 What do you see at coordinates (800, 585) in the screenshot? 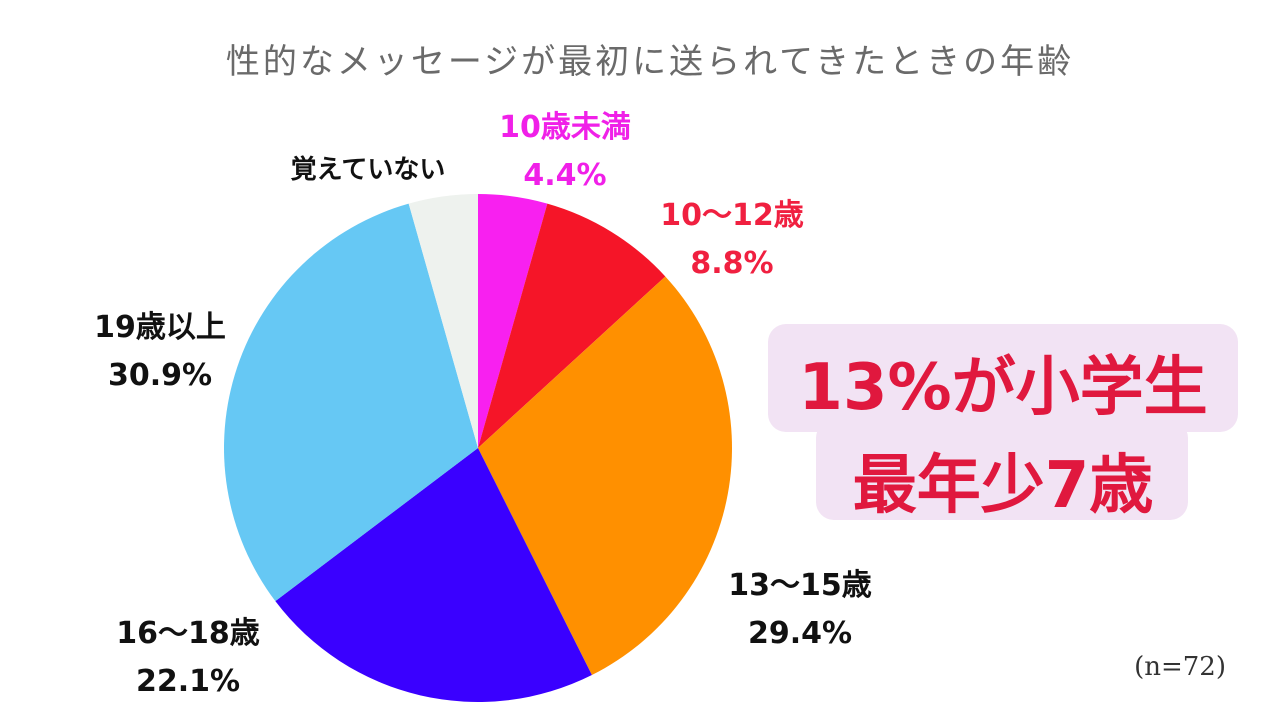
I see `label-13-15-name: 13〜15歳` at bounding box center [800, 585].